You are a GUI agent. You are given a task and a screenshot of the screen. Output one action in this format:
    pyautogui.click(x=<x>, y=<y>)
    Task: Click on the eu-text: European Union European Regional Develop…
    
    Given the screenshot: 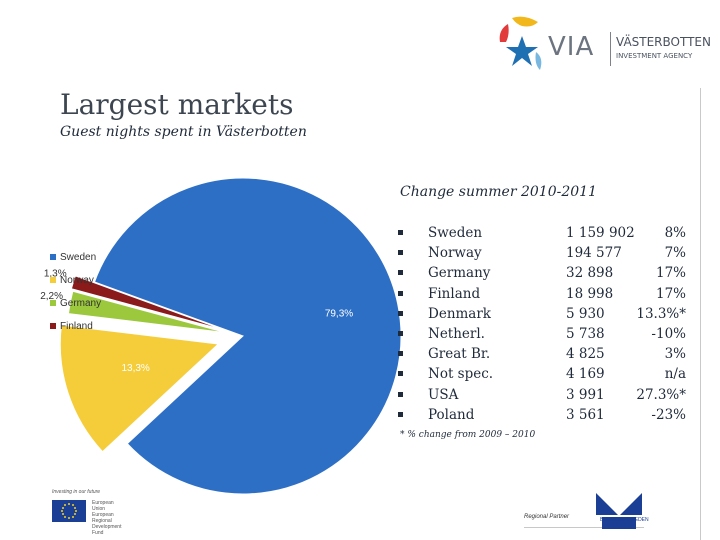 What is the action you would take?
    pyautogui.click(x=107, y=518)
    